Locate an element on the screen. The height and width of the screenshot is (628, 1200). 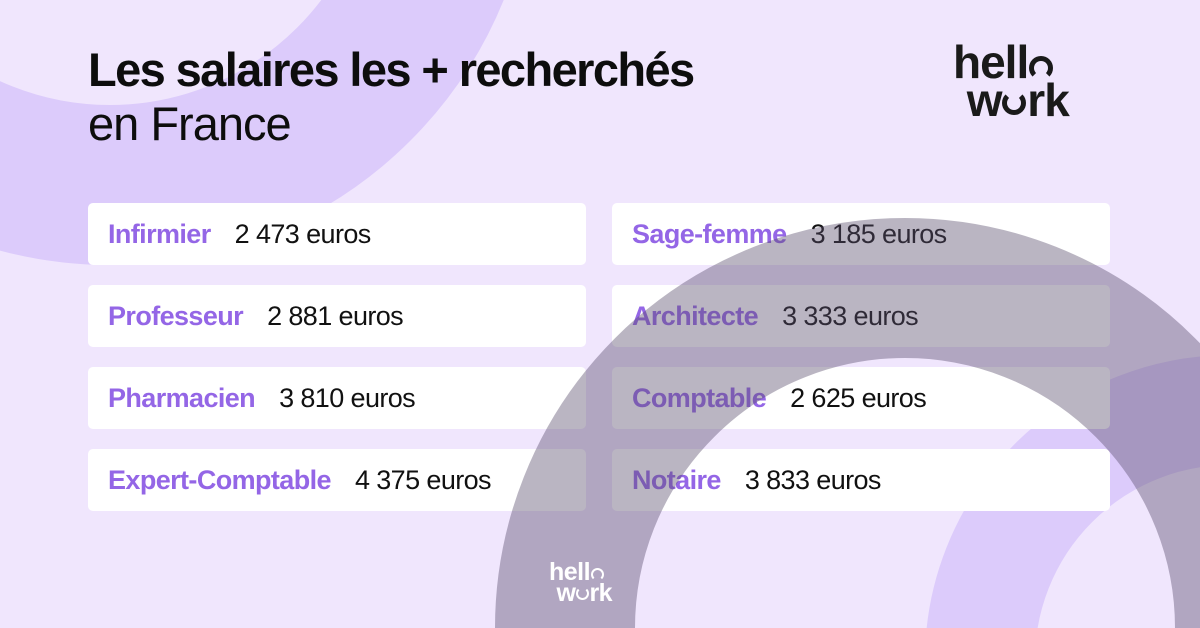
salary-card: Pharmacien 3 810 euros is located at coordinates (337, 398).